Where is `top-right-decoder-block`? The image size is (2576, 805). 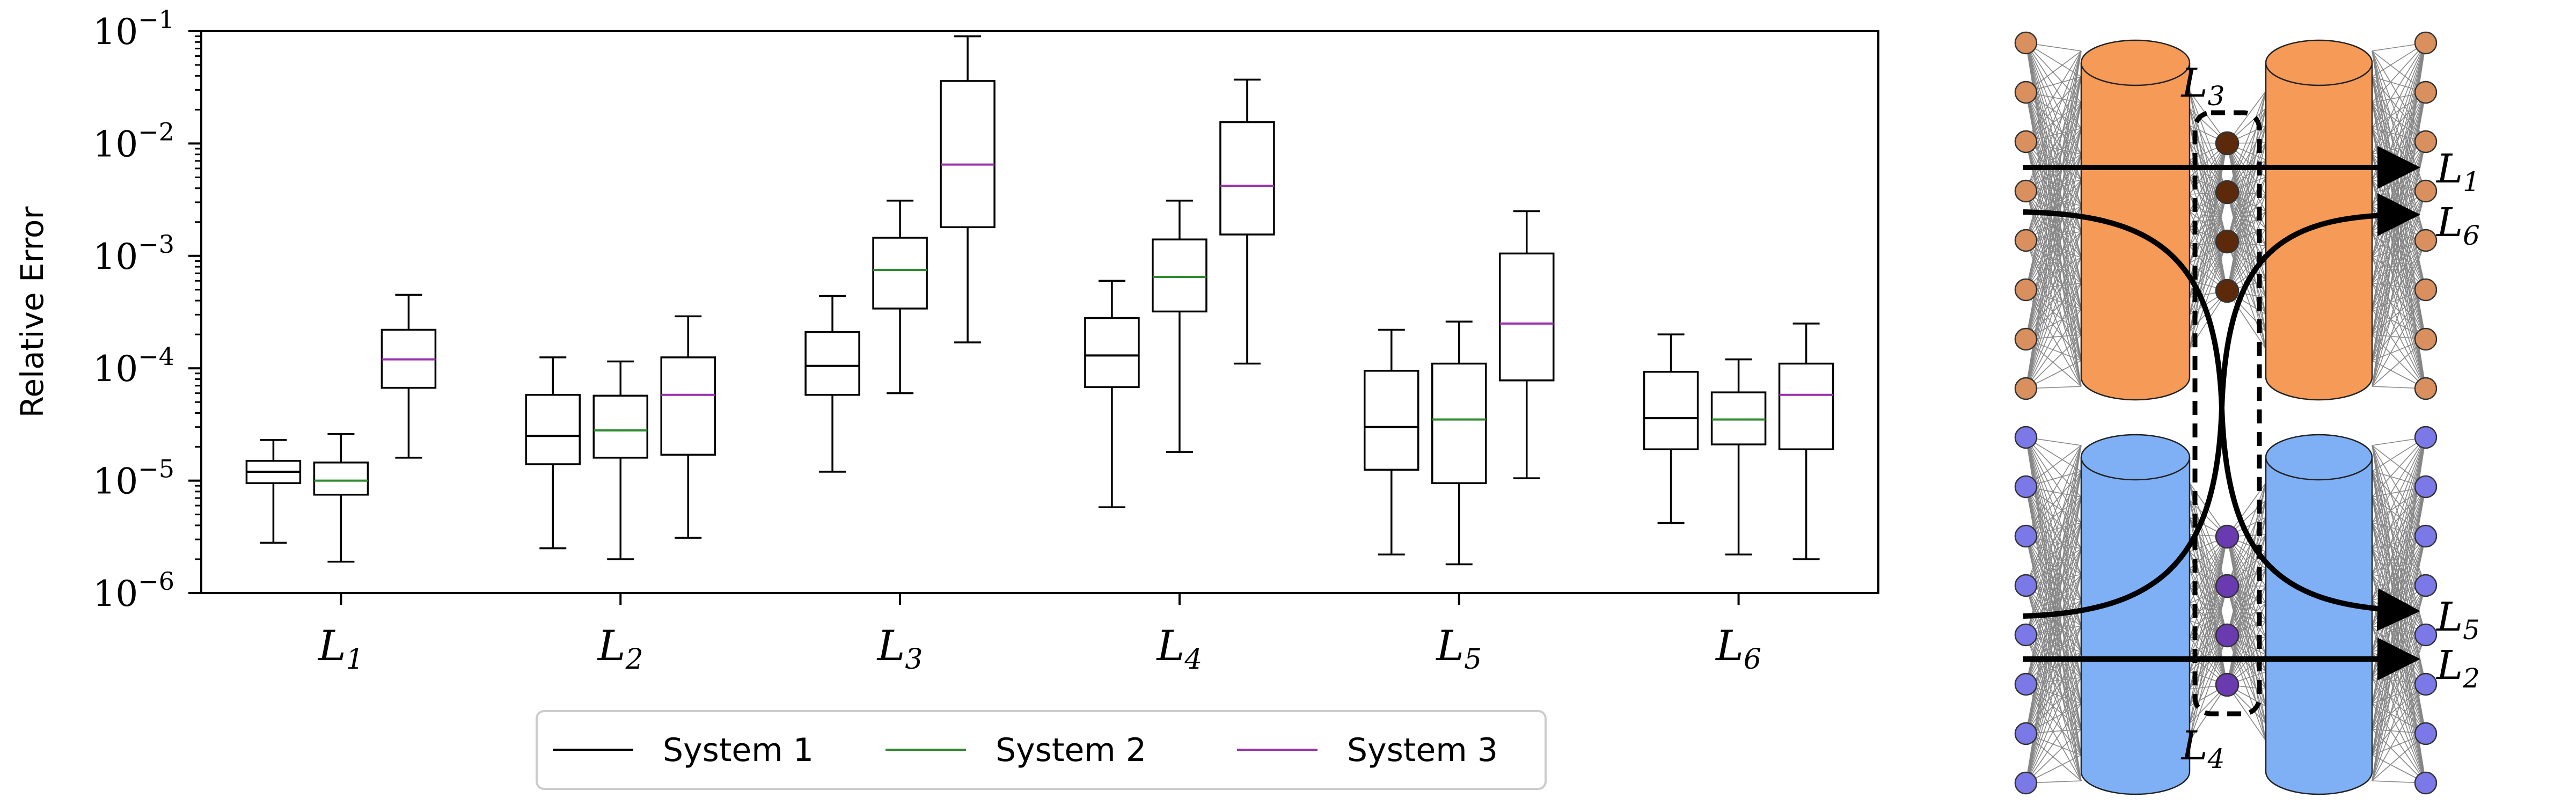 top-right-decoder-block is located at coordinates (2319, 220).